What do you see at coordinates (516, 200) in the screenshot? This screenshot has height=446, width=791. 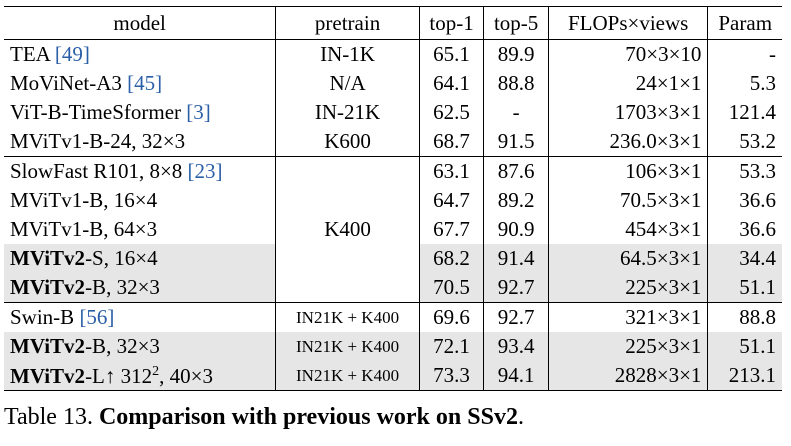 I see `top5-cell: 89.2` at bounding box center [516, 200].